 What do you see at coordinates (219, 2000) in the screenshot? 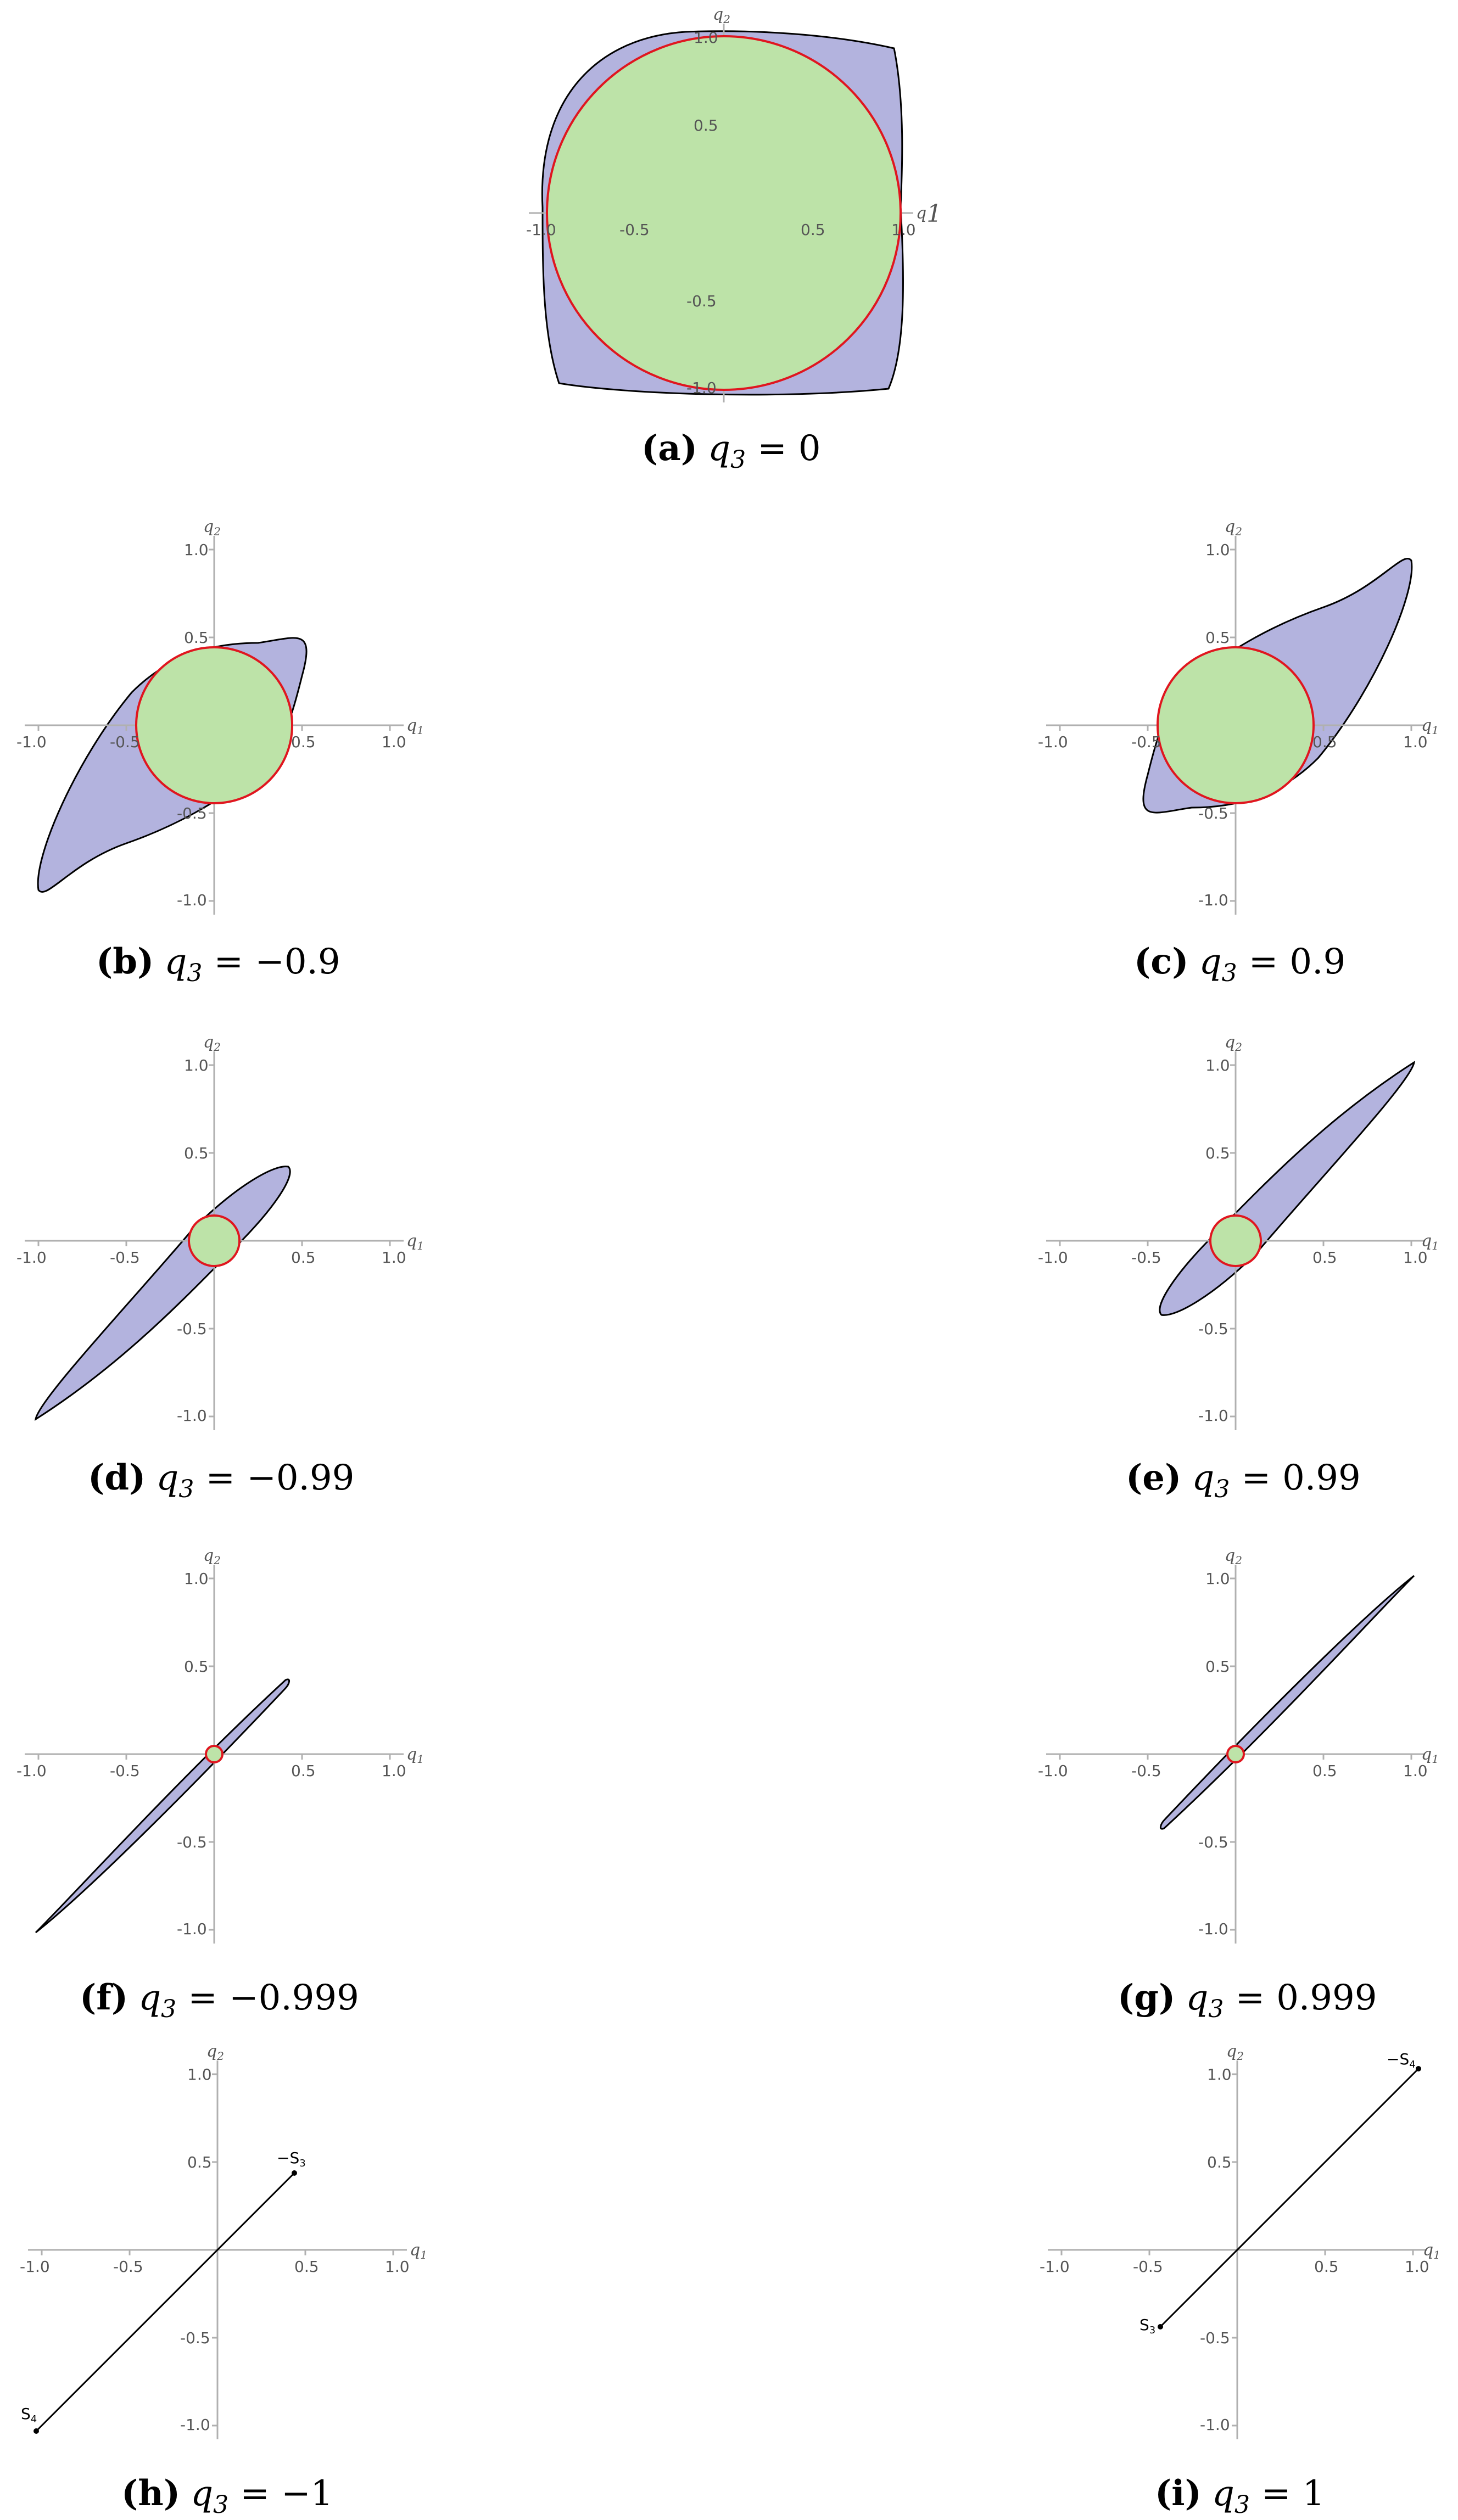
I see `caption-f: (f) q3 = −0.999` at bounding box center [219, 2000].